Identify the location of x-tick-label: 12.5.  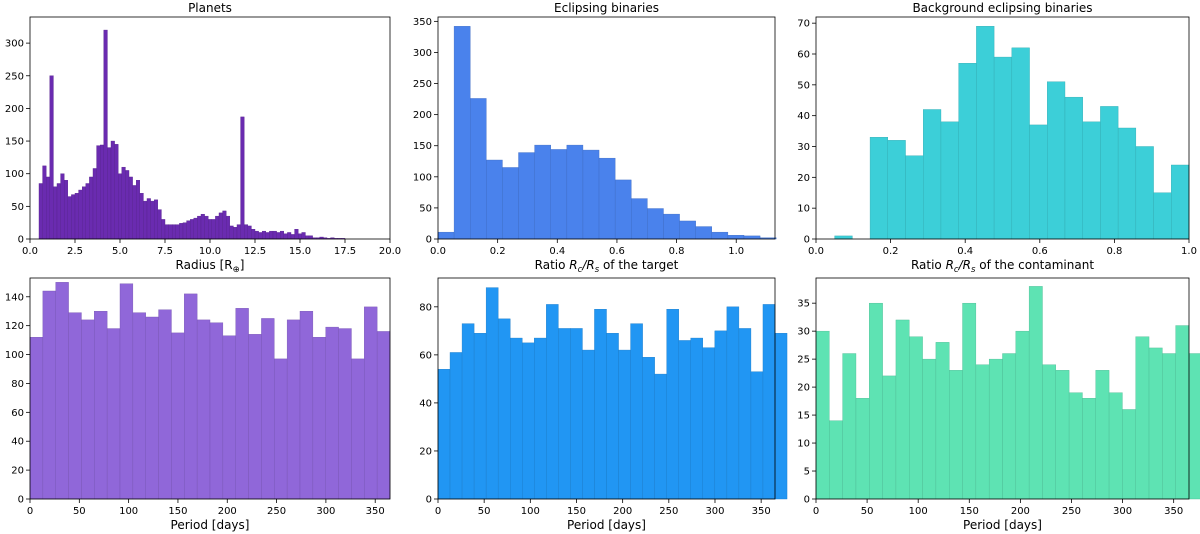
(255, 251).